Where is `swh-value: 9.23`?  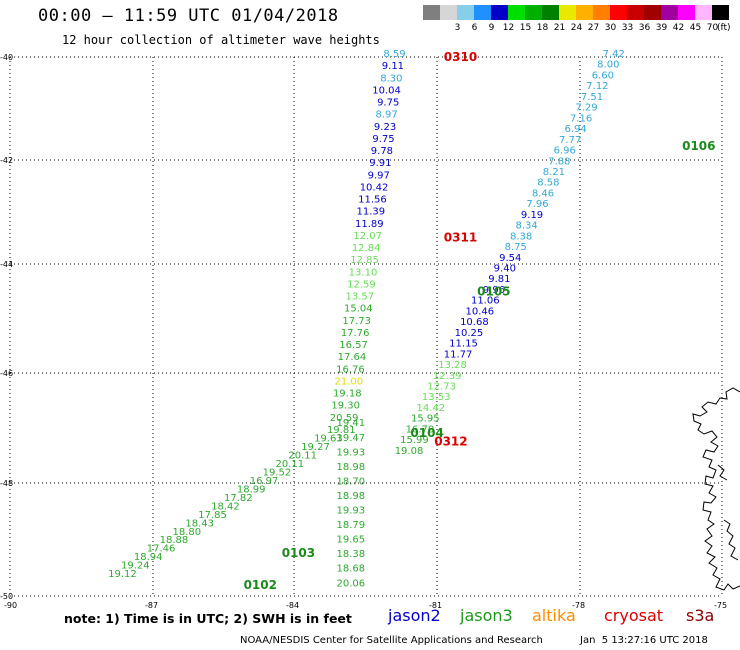
swh-value: 9.23 is located at coordinates (385, 127).